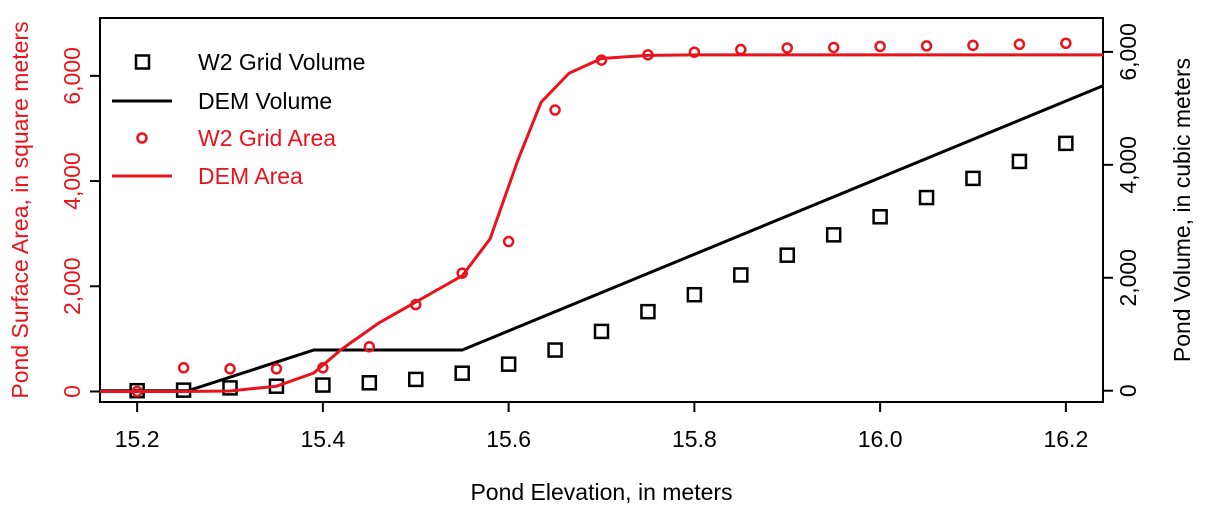 The width and height of the screenshot is (1208, 510). I want to click on y-right-tick-label: 6,000, so click(1128, 52).